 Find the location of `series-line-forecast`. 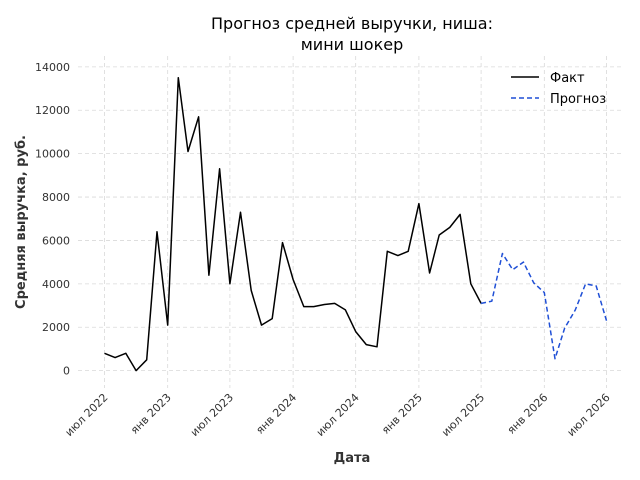

series-line-forecast is located at coordinates (544, 306).